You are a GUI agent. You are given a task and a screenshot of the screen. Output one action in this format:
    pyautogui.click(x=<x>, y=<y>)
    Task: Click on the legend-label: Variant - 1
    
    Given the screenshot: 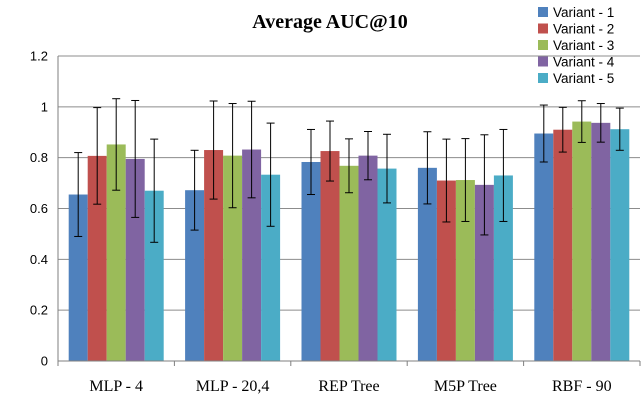 What is the action you would take?
    pyautogui.click(x=583, y=12)
    